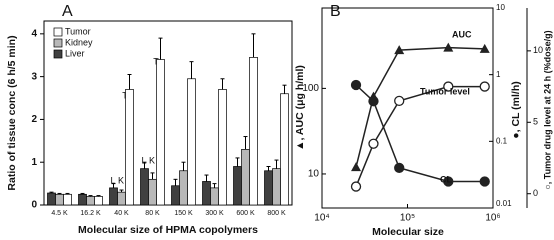  I want to click on x-tick-label: 10⁴, so click(321, 218).